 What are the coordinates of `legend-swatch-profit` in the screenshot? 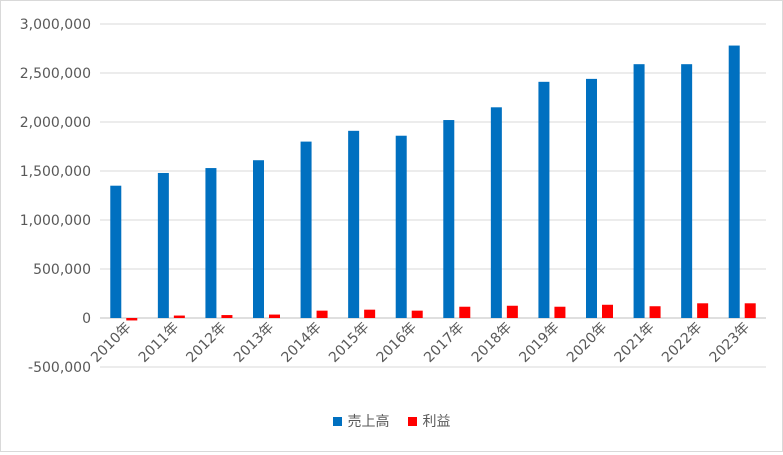 It's located at (412, 421).